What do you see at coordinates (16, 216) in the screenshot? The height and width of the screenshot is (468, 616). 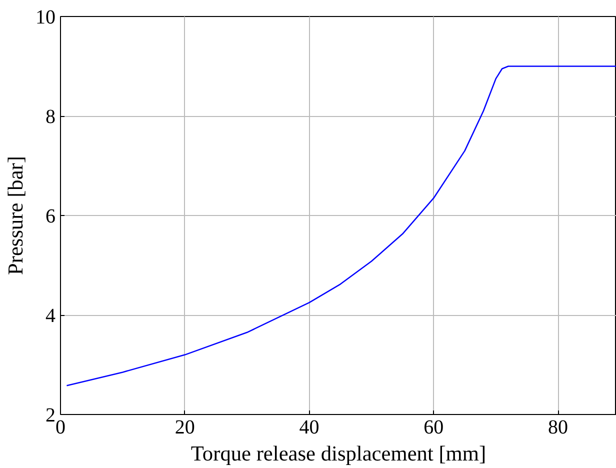 I see `y-axis-title: Pressure [bar]` at bounding box center [16, 216].